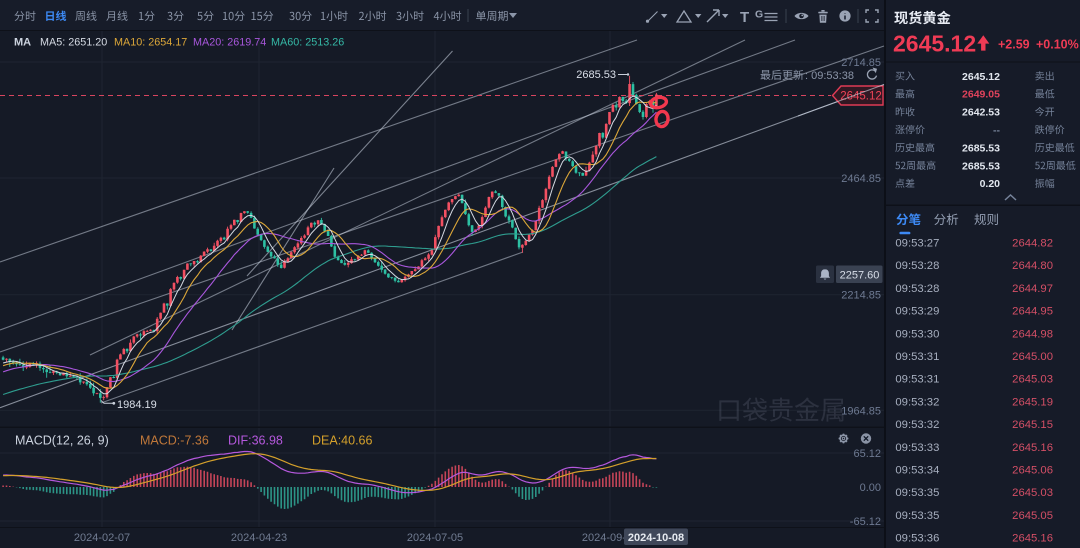  Describe the element at coordinates (917, 448) in the screenshot. I see `svg-text: 09:53:33` at that location.